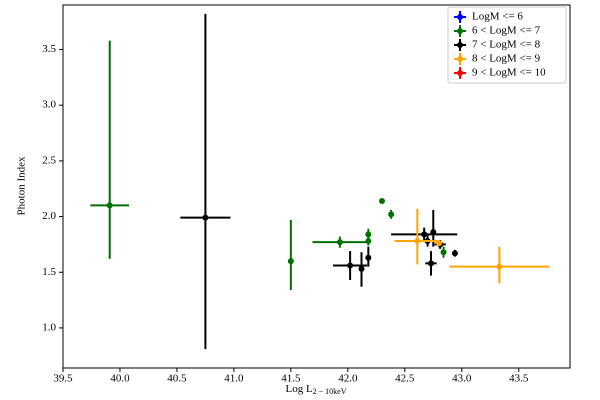 This screenshot has width=600, height=400. I want to click on legend-label: 7 < LogM <= 8, so click(506, 45).